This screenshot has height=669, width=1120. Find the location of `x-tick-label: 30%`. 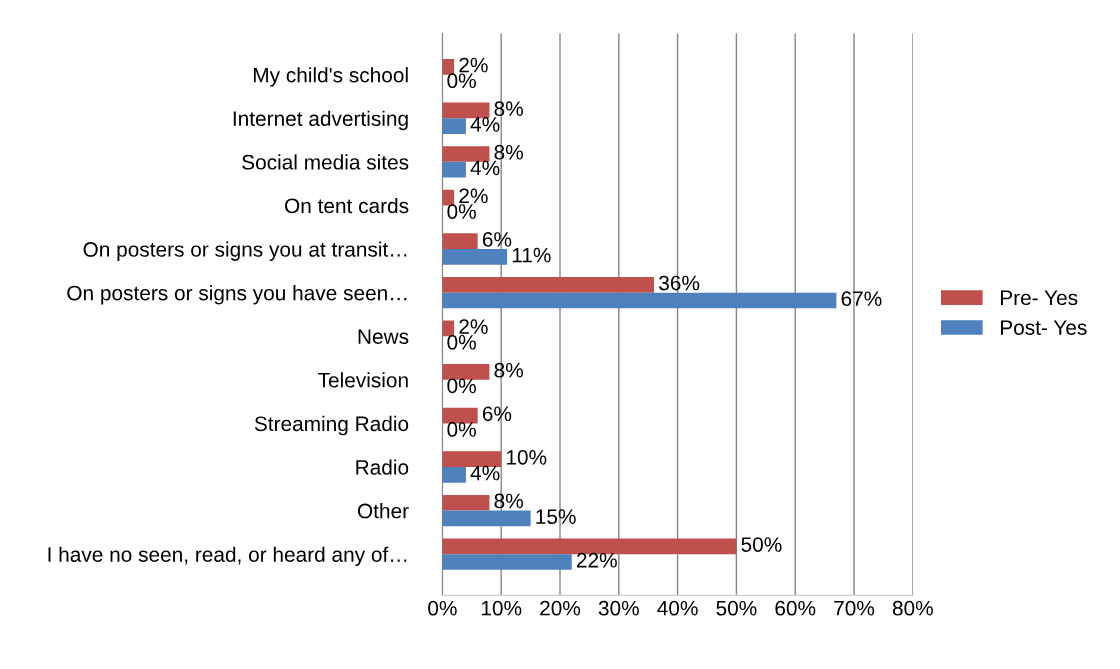

x-tick-label: 30% is located at coordinates (618, 608).